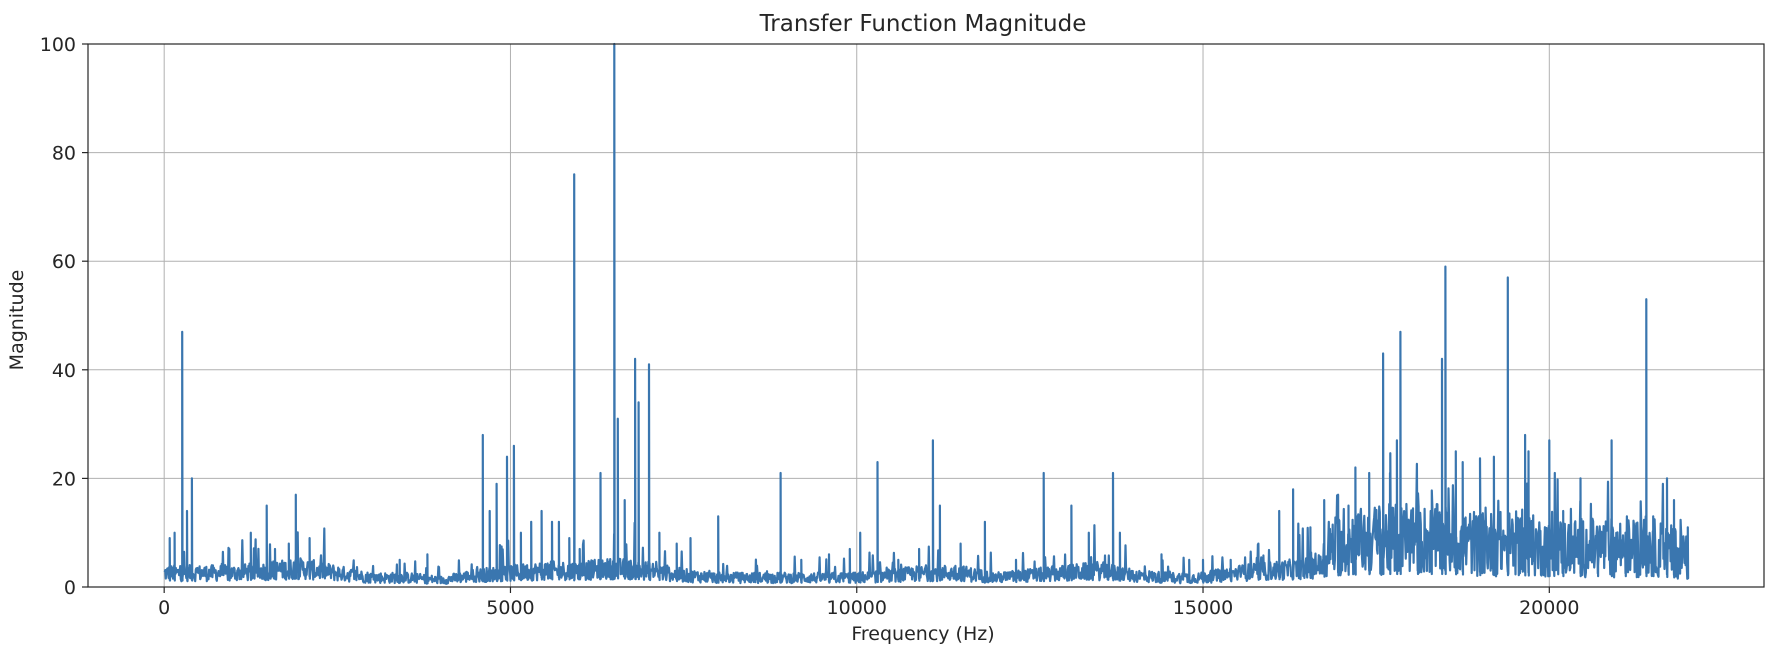 This screenshot has width=1770, height=656. I want to click on y-tick-label: 20, so click(64, 479).